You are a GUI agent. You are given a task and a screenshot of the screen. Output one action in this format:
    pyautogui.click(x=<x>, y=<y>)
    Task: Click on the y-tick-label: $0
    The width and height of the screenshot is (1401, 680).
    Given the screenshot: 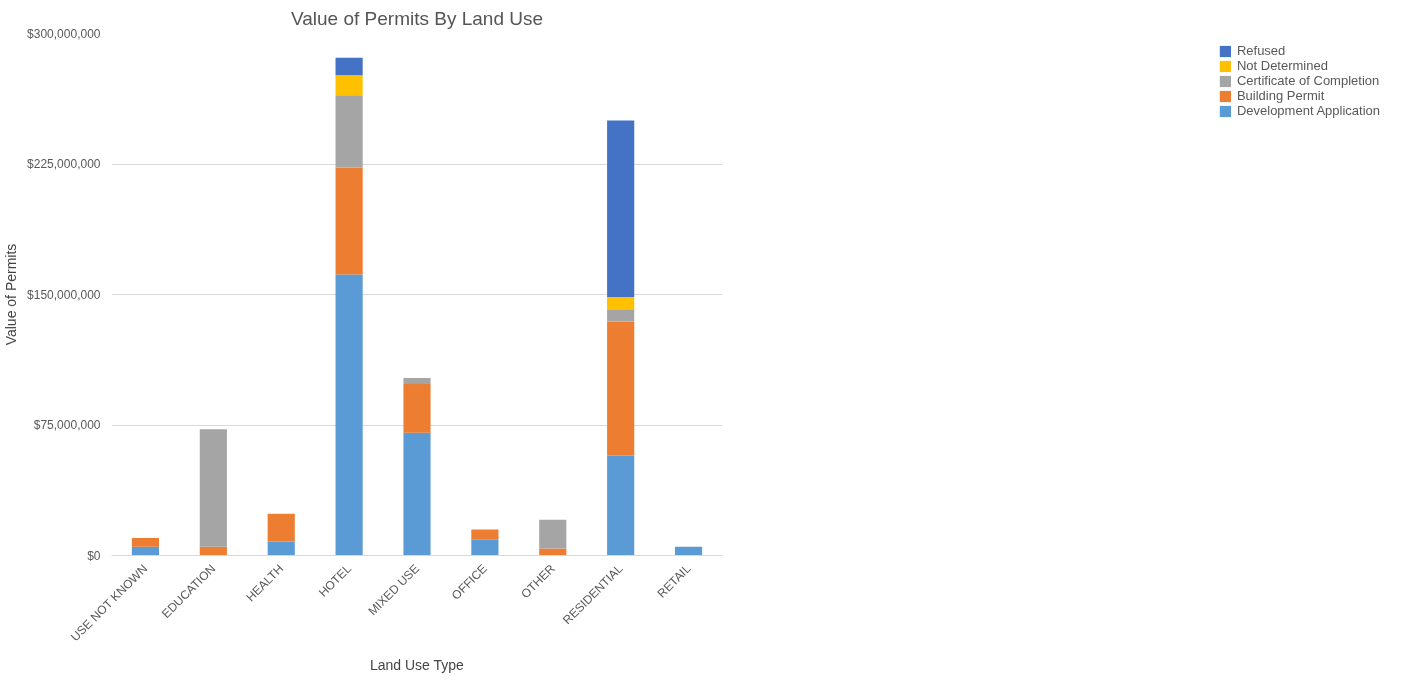 What is the action you would take?
    pyautogui.click(x=94, y=555)
    